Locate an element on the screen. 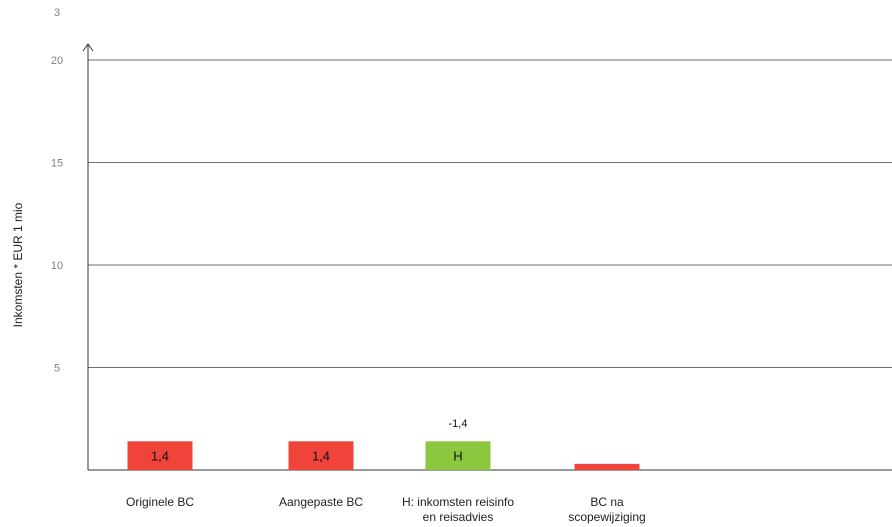  x-tick-label: scopewijziging is located at coordinates (606, 517).